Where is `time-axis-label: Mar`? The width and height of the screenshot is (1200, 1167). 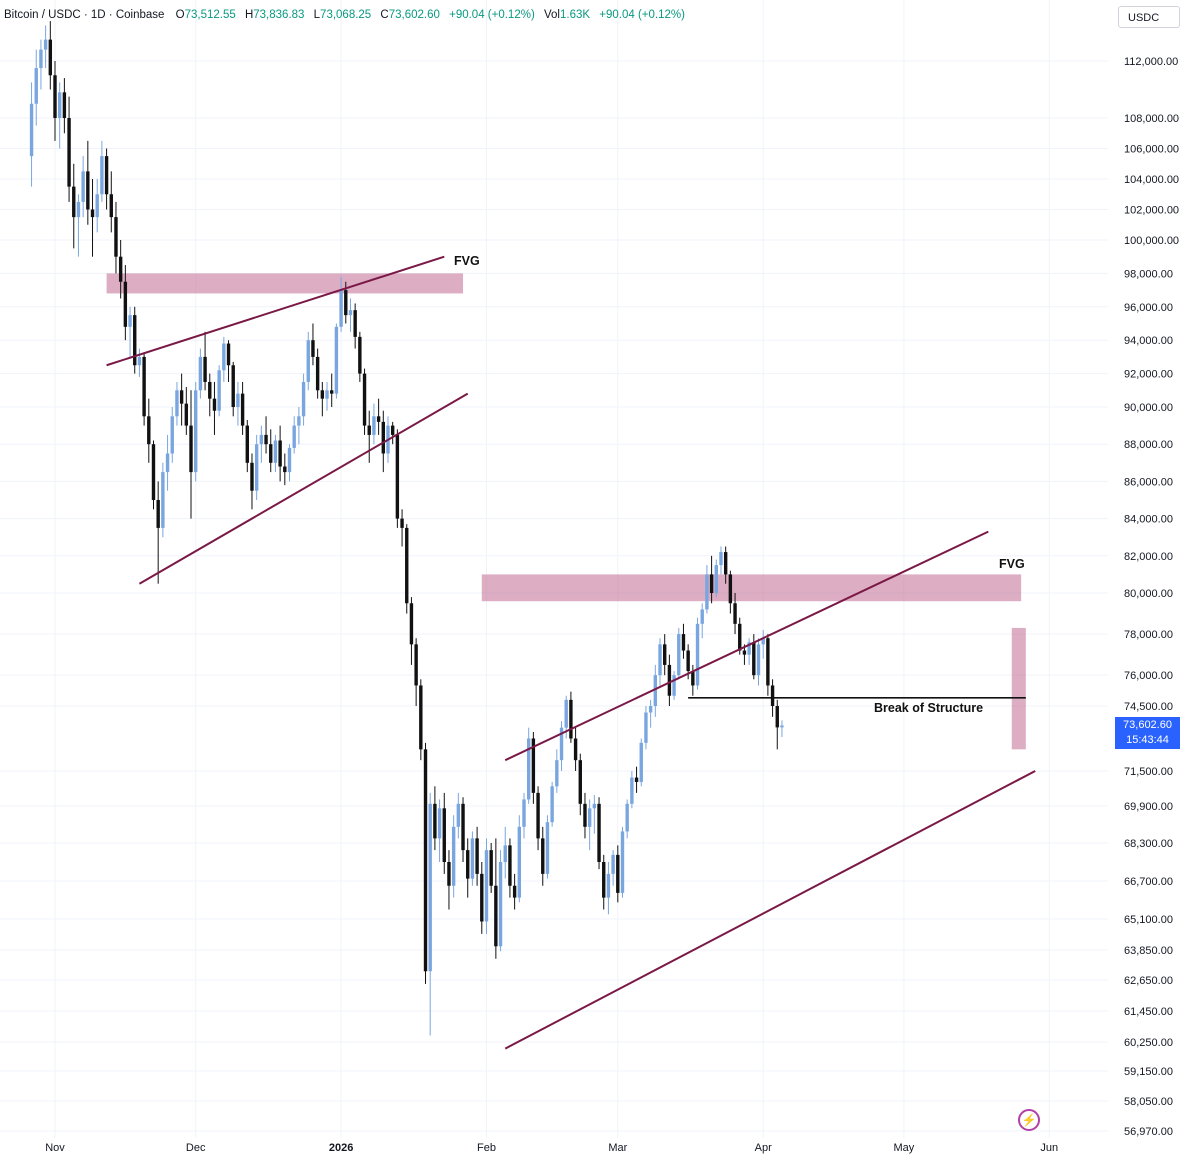
time-axis-label: Mar is located at coordinates (617, 1148).